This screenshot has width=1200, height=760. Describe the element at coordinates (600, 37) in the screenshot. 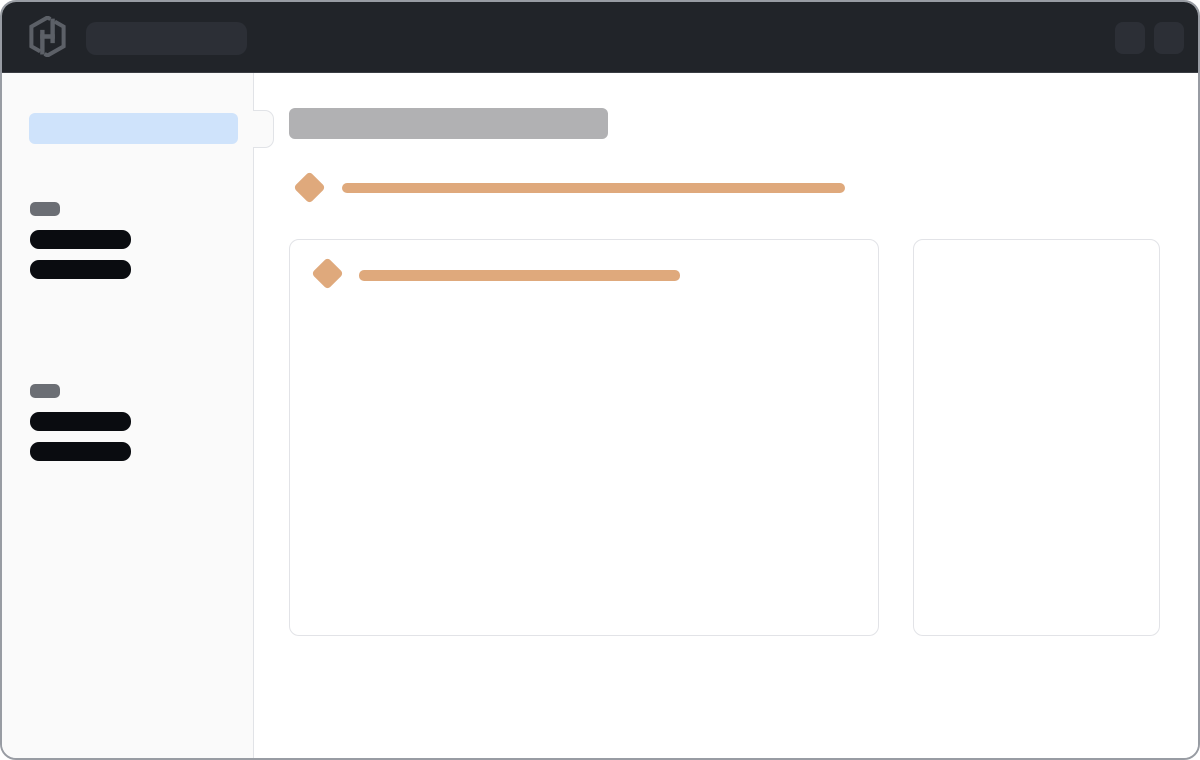

I see `topbar` at that location.